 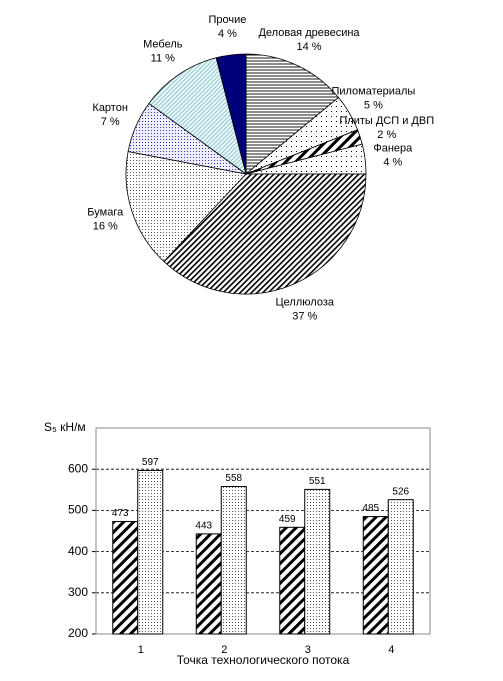 I want to click on y-tick-label: 500, so click(x=78, y=510).